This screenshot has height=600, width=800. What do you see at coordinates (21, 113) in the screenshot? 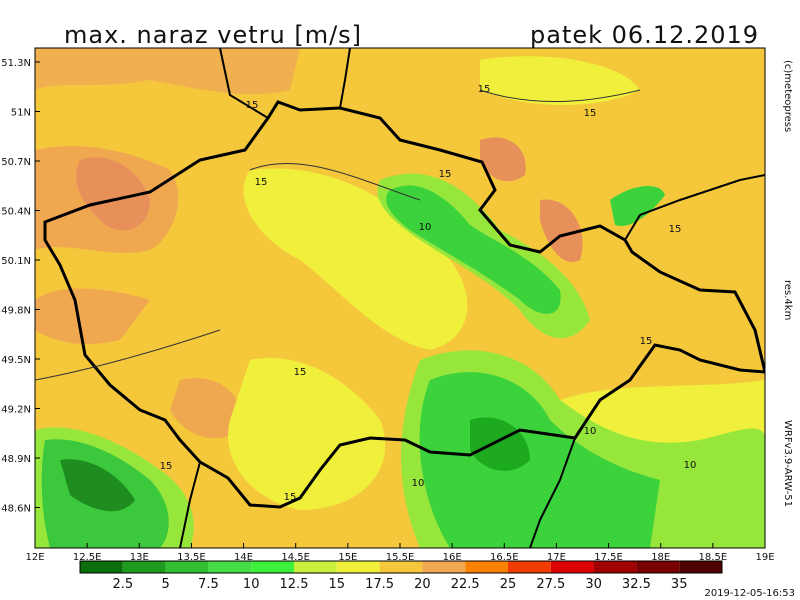
I see `lat-label: 51N` at bounding box center [21, 113].